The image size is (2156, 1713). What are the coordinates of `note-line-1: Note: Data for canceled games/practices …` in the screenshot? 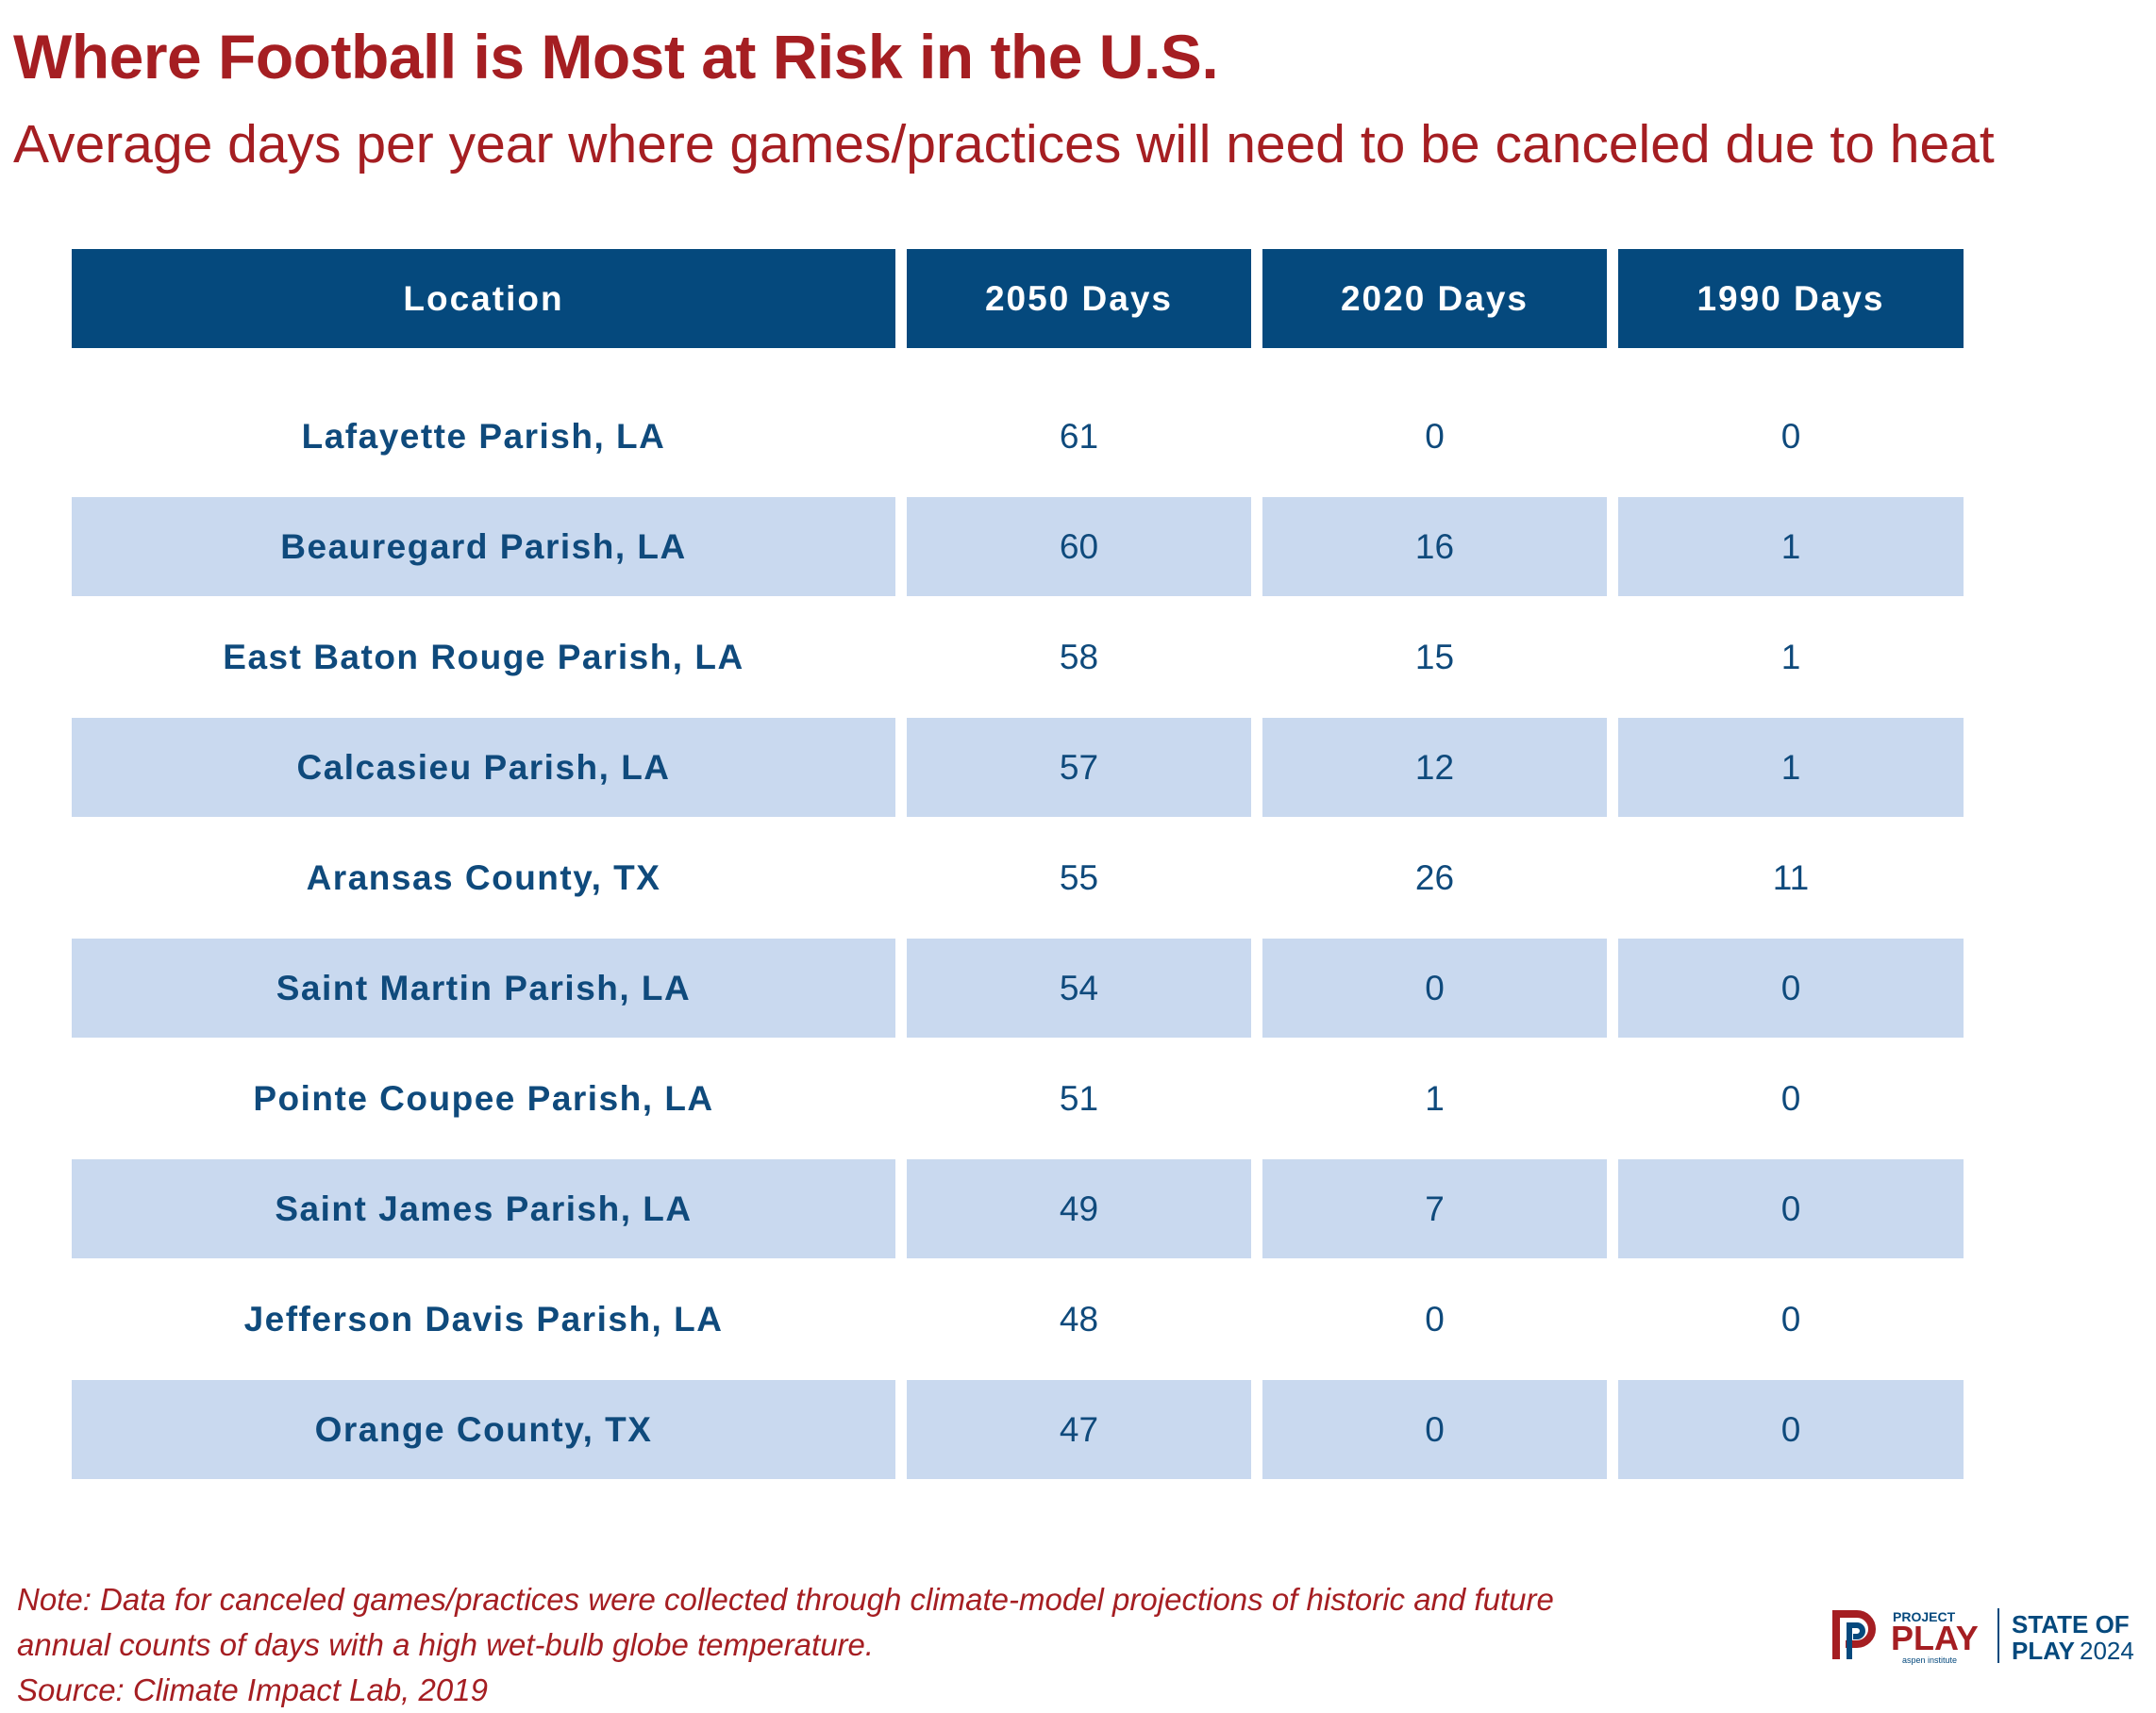 It's located at (785, 1599).